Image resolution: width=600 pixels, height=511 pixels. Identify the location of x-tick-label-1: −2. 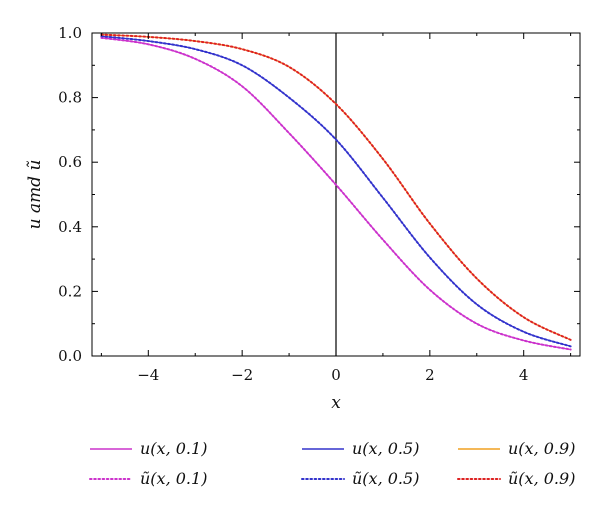
(242, 375).